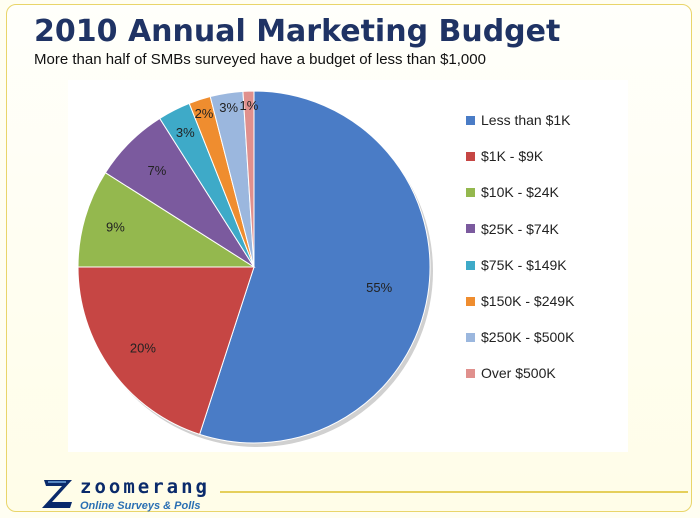  Describe the element at coordinates (228, 107) in the screenshot. I see `pie-label-250k-500k: 3%` at that location.